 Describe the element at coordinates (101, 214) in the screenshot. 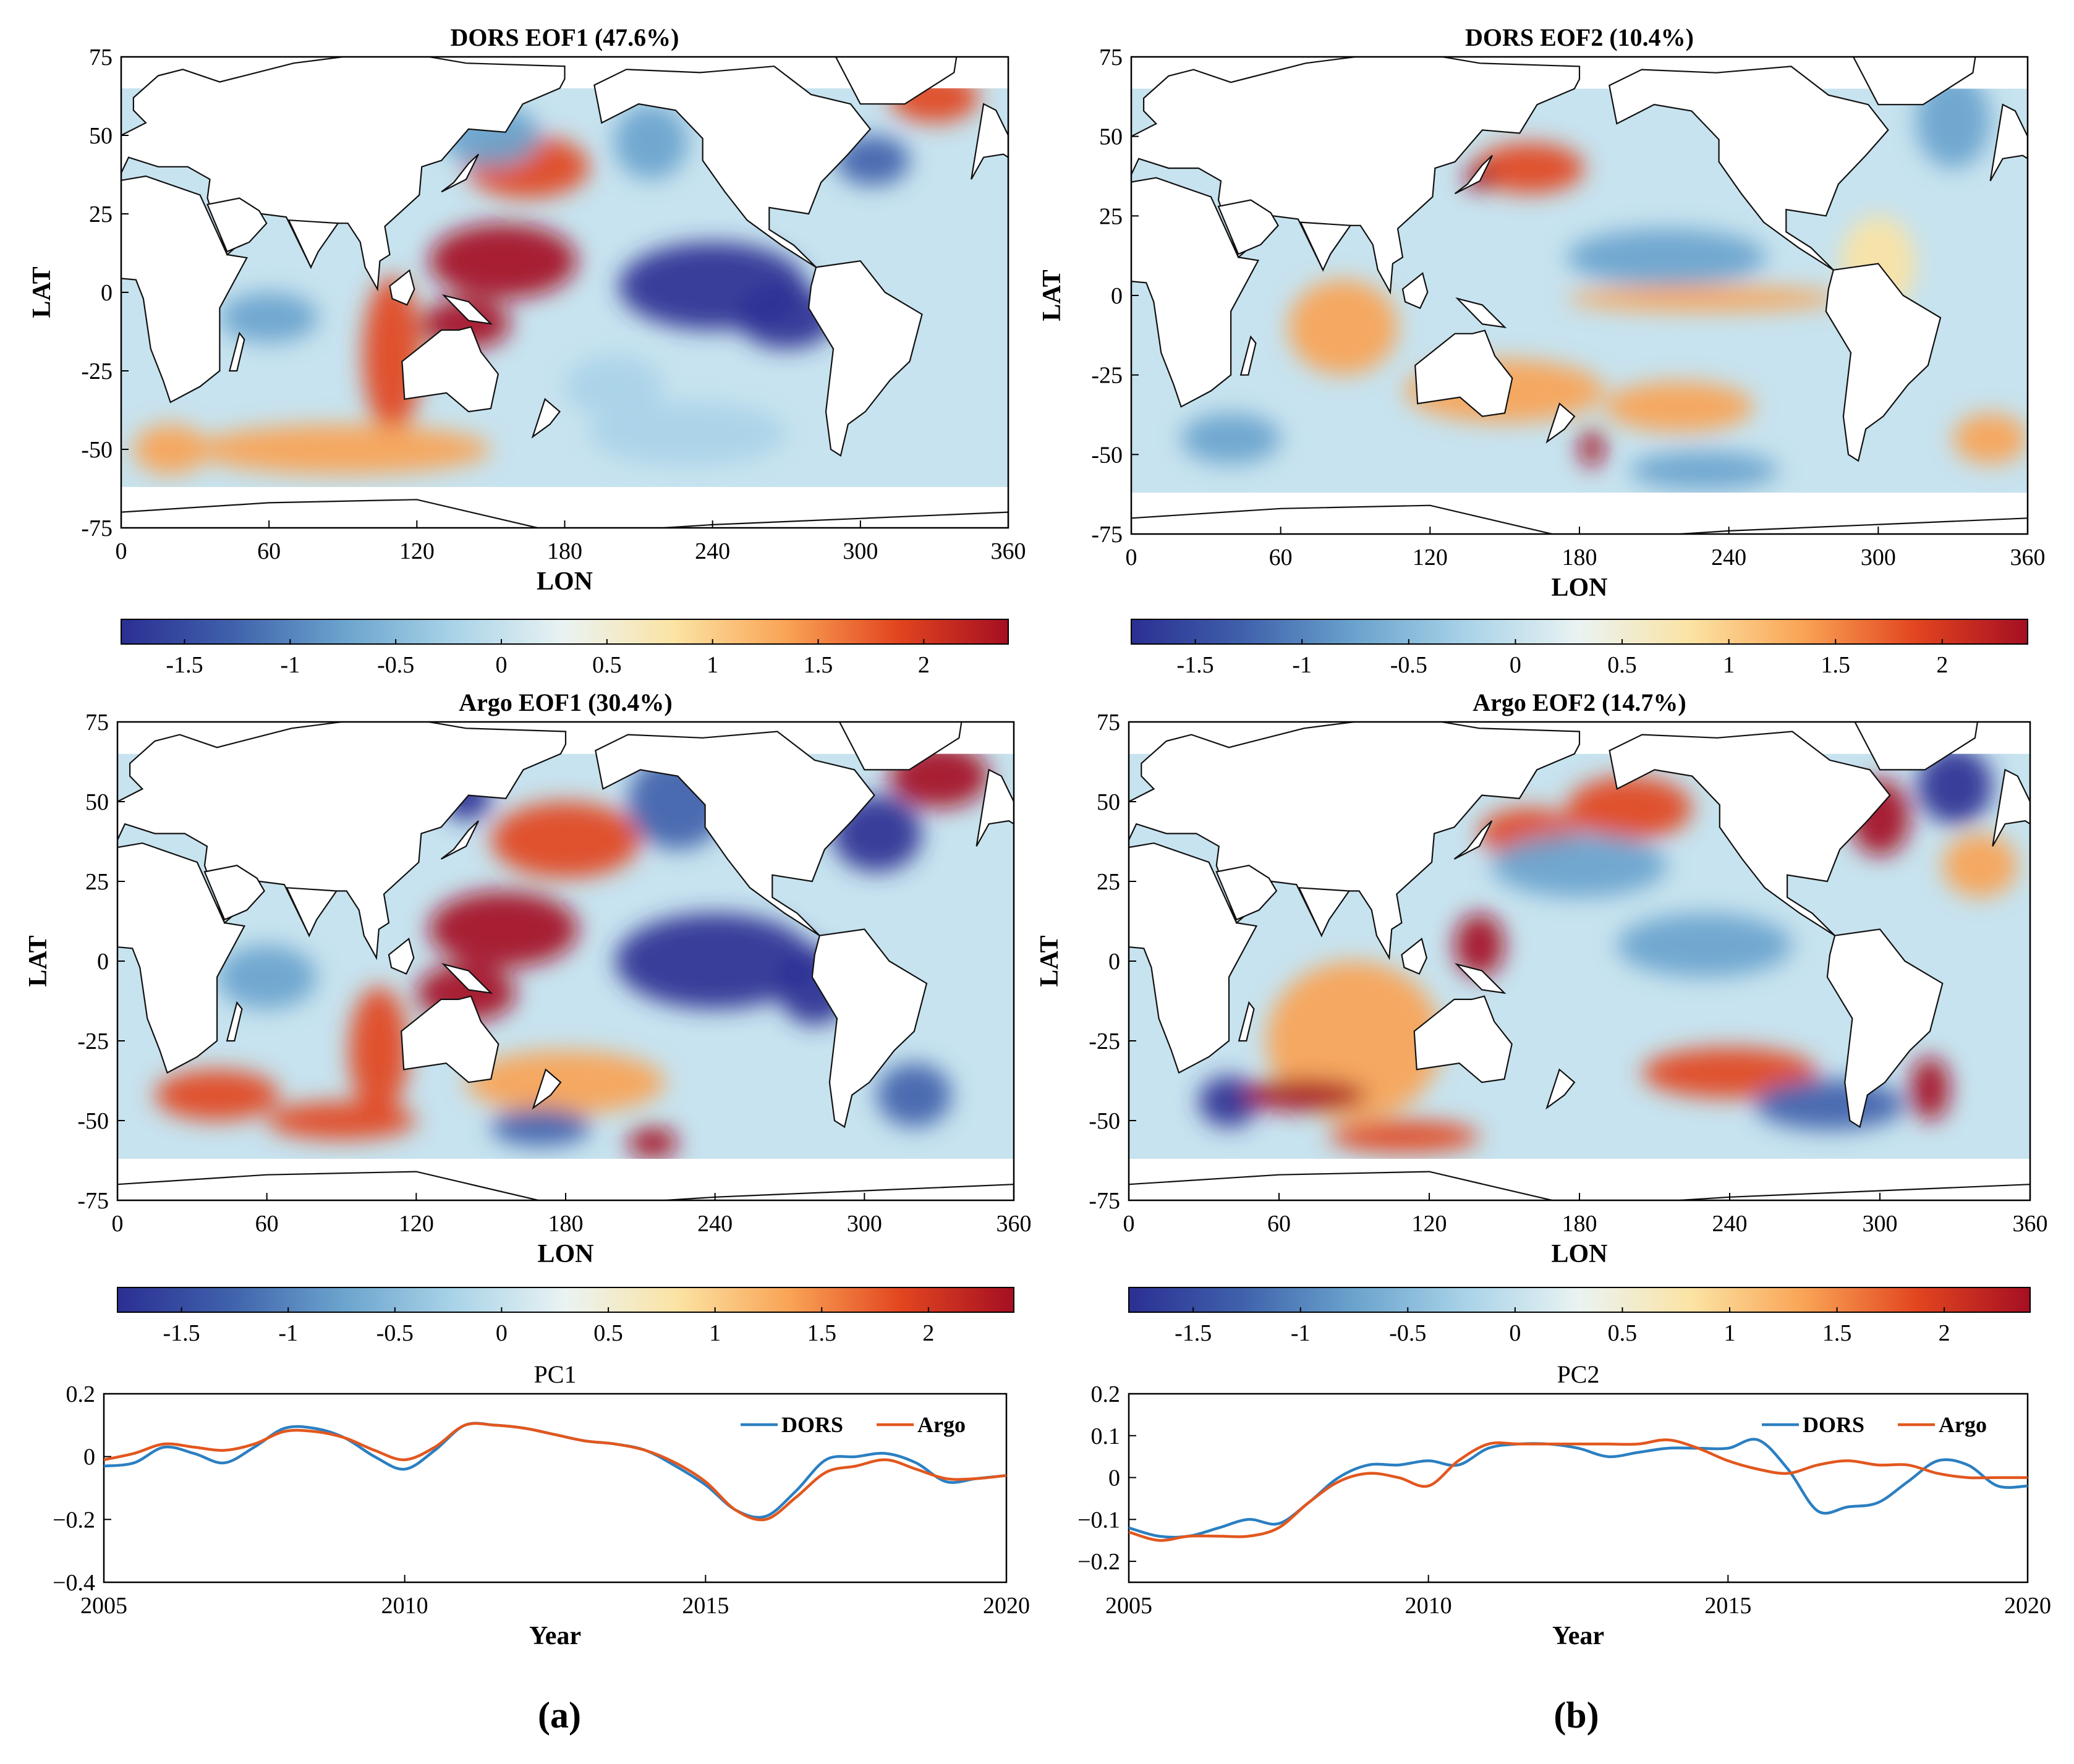

I see `y-tick-label: 25` at that location.